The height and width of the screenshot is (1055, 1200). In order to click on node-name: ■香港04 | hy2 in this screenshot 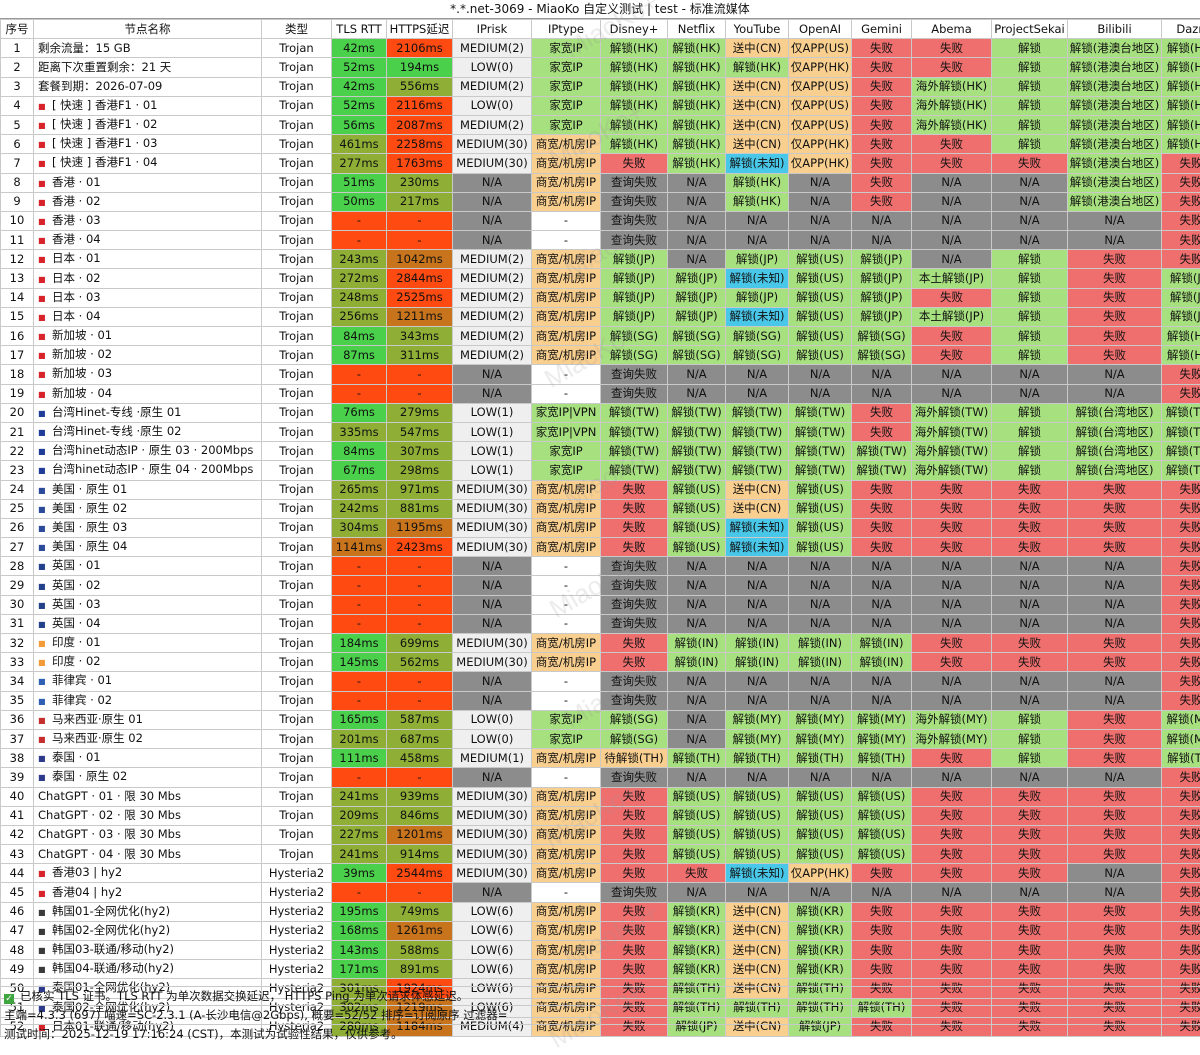, I will do `click(148, 892)`.